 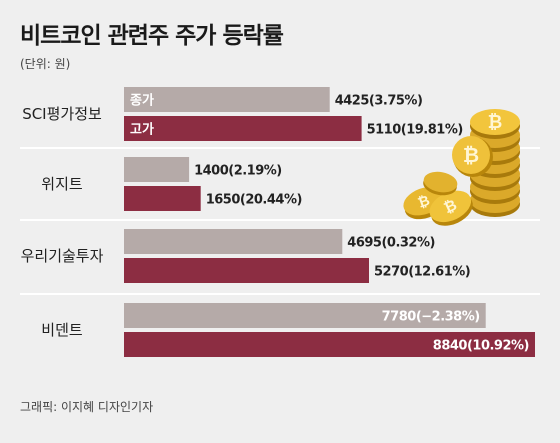 What do you see at coordinates (254, 200) in the screenshot?
I see `data-label: 1650(20.44%)` at bounding box center [254, 200].